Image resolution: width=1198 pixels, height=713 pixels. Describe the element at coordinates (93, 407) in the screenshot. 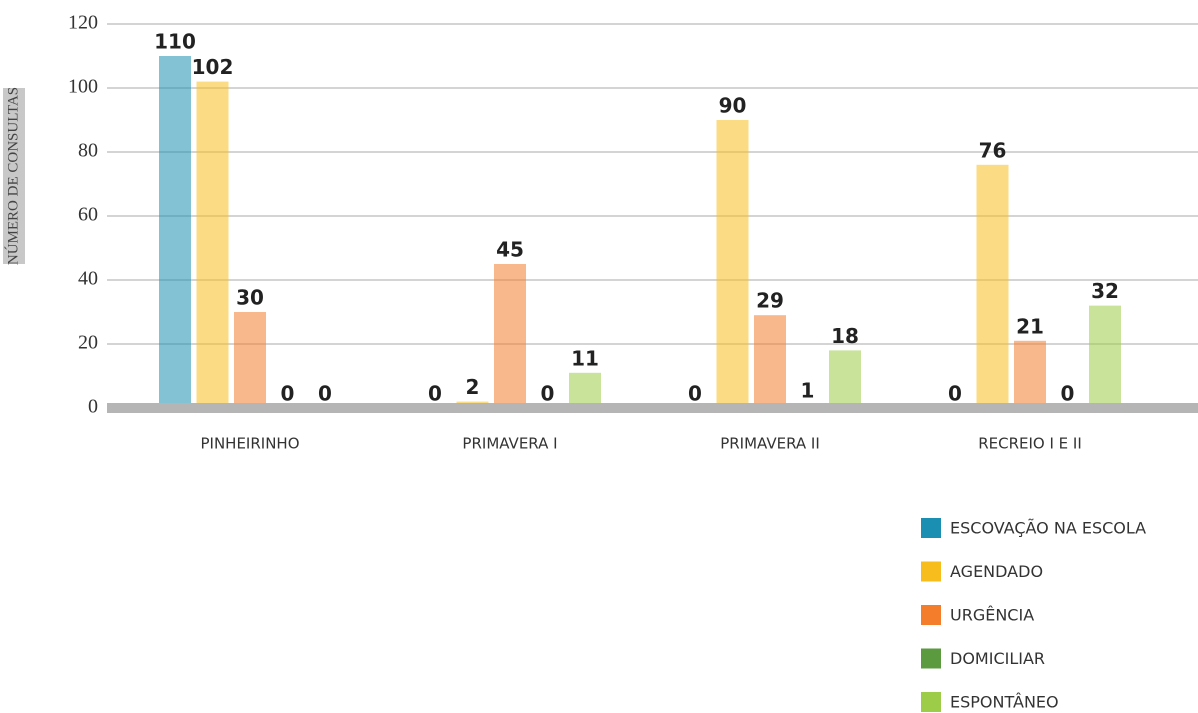

I see `y-tick-label: 0` at that location.